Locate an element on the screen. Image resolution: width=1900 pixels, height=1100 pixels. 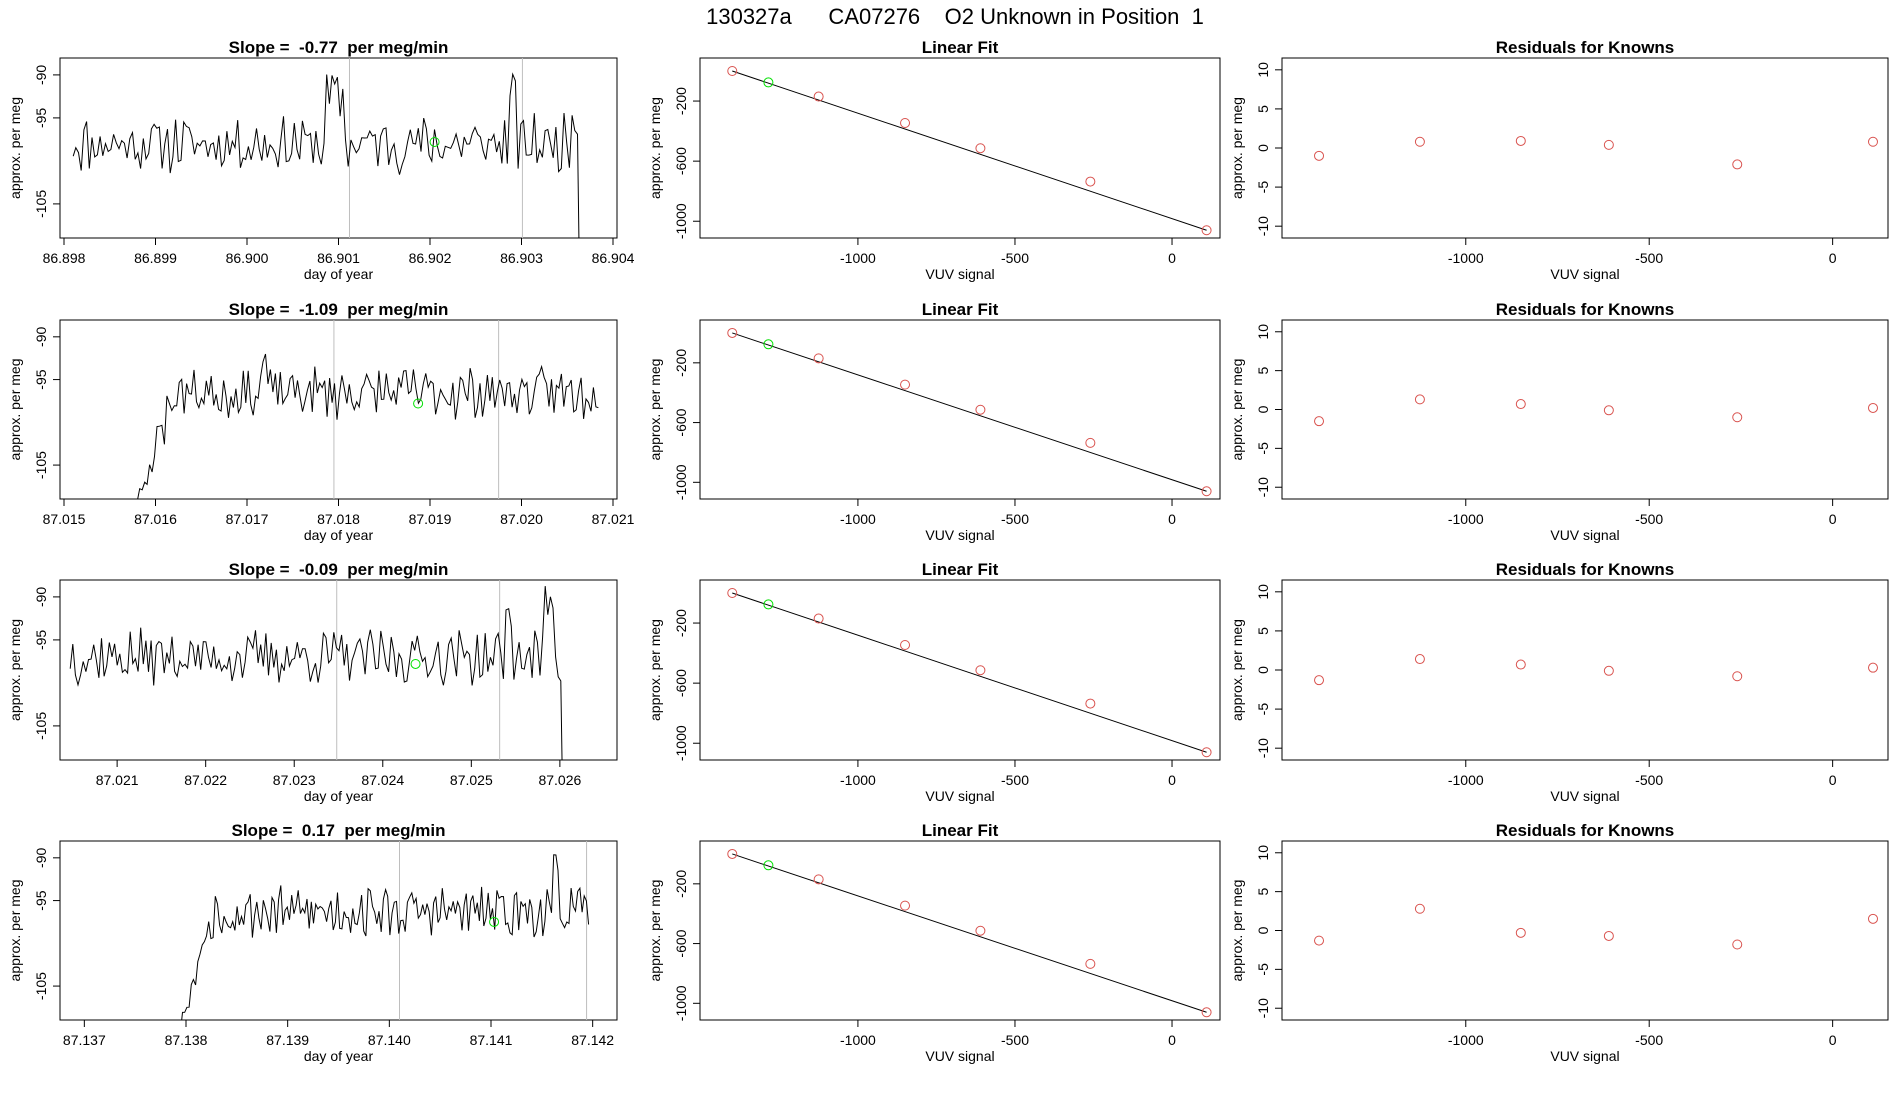
x-tick-label: 87.016 is located at coordinates (155, 519).